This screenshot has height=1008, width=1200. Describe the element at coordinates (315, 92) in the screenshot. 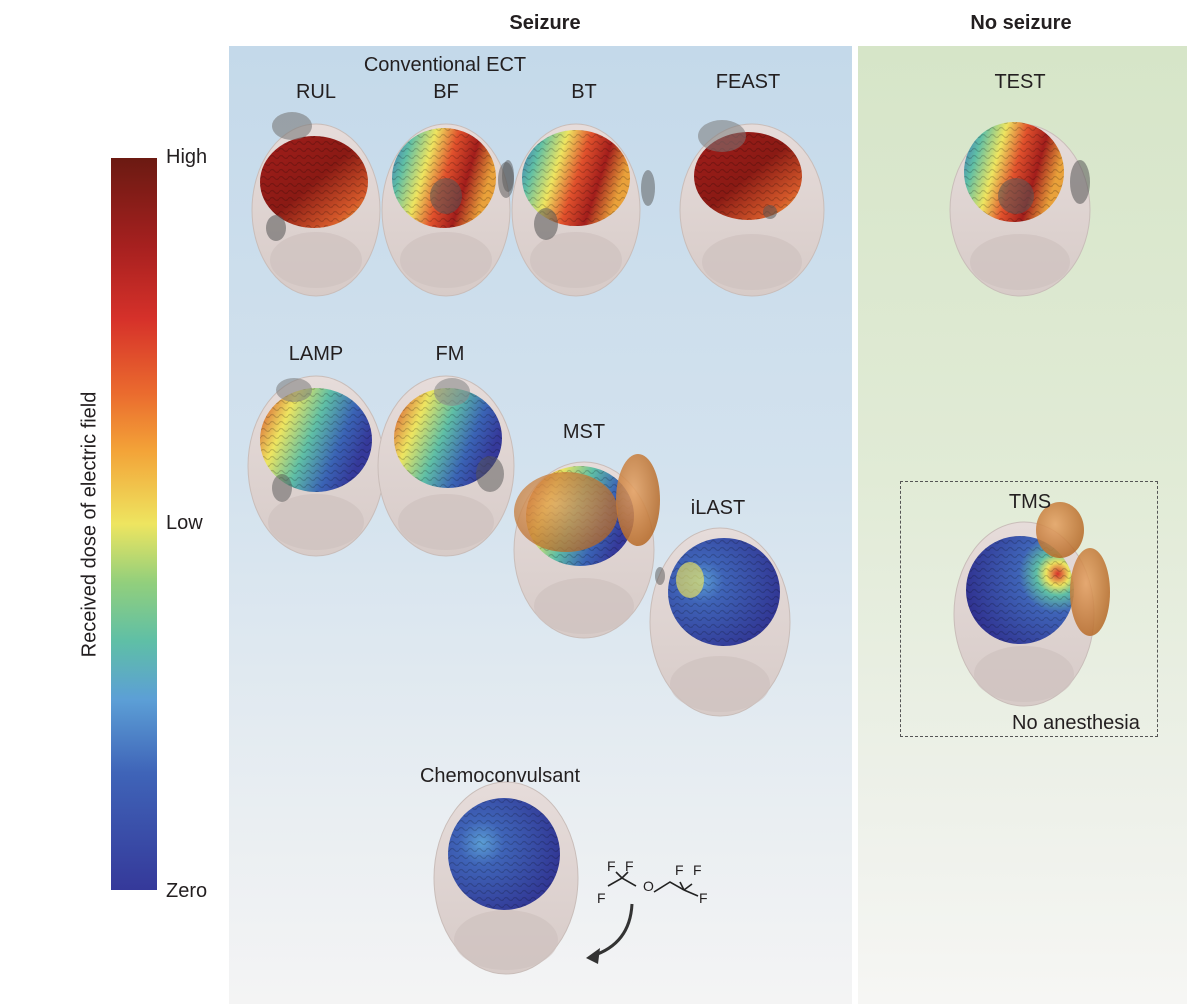

I see `label-rul: RUL` at that location.